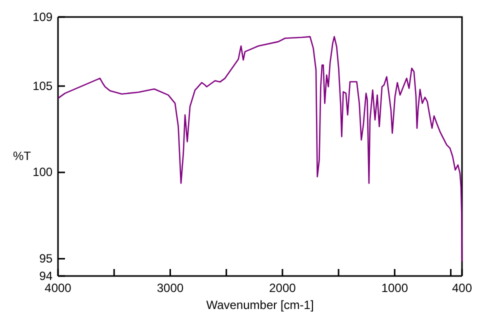  I want to click on x-tick-label: 2000, so click(282, 288).